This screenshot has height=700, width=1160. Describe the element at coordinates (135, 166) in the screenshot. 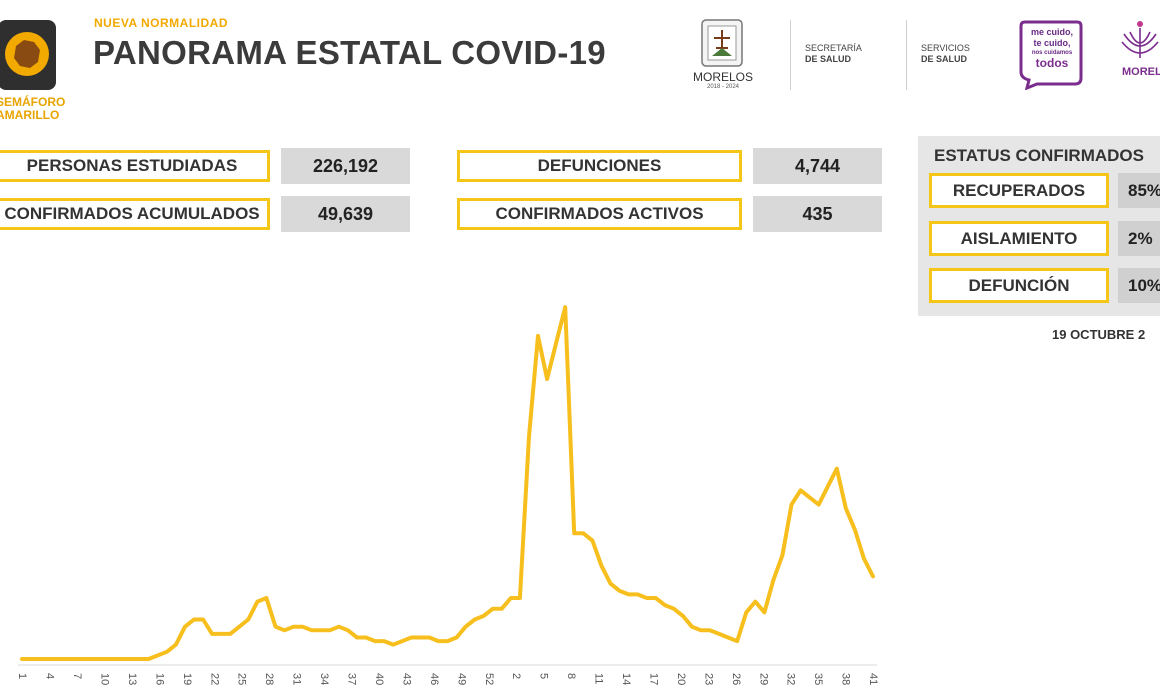

I see `personas-estudiadas-label: PERSONAS ESTUDIADAS` at that location.